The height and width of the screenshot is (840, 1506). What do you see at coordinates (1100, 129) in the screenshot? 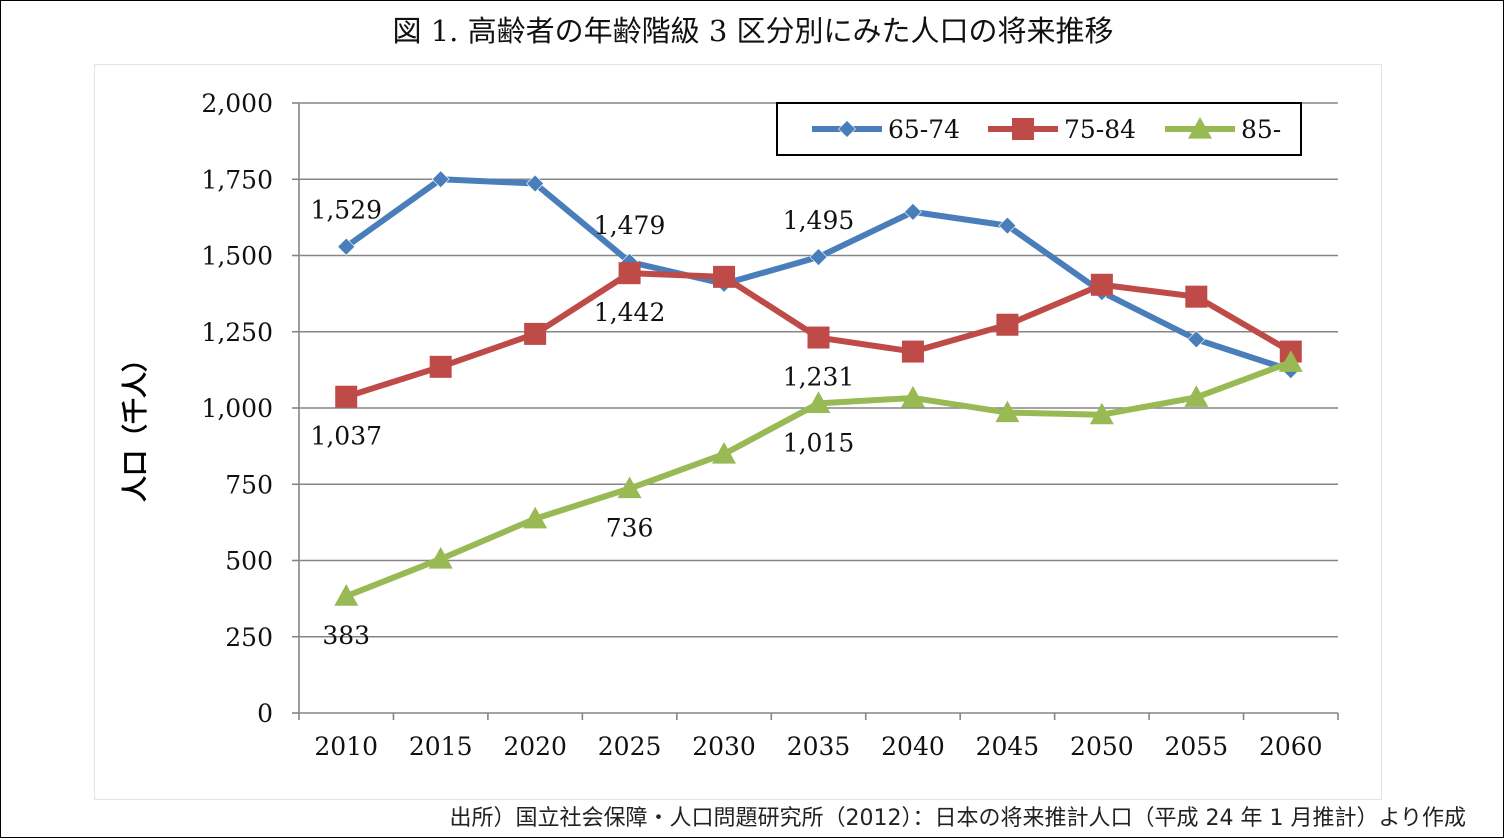
I see `legend-label: 75-84` at bounding box center [1100, 129].